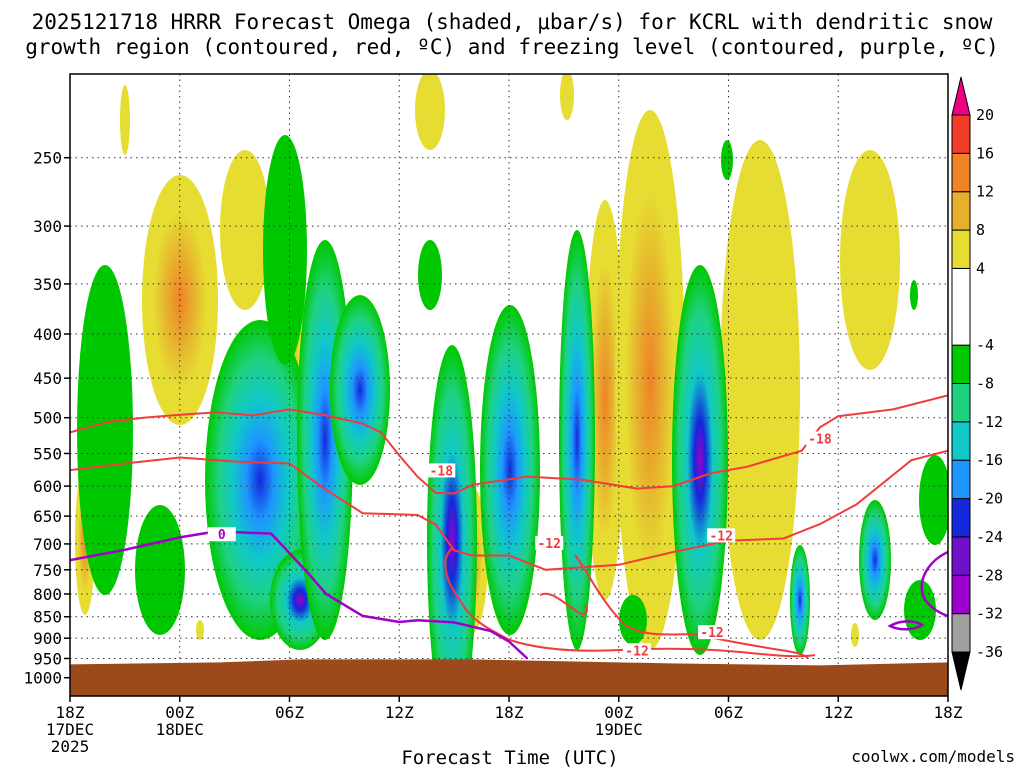 This screenshot has width=1024, height=768. What do you see at coordinates (47, 658) in the screenshot?
I see `y-tick-label: 950` at bounding box center [47, 658].